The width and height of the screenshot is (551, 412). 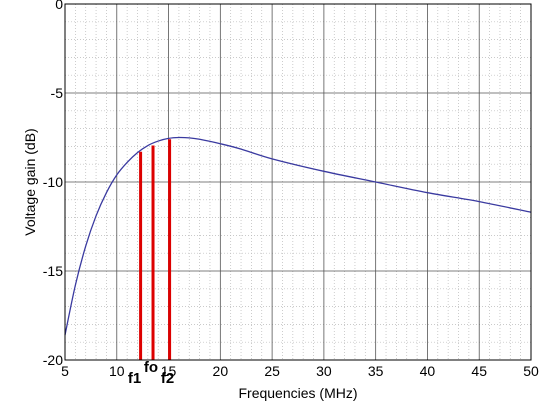 I want to click on x-tick-label: 30, so click(x=324, y=371).